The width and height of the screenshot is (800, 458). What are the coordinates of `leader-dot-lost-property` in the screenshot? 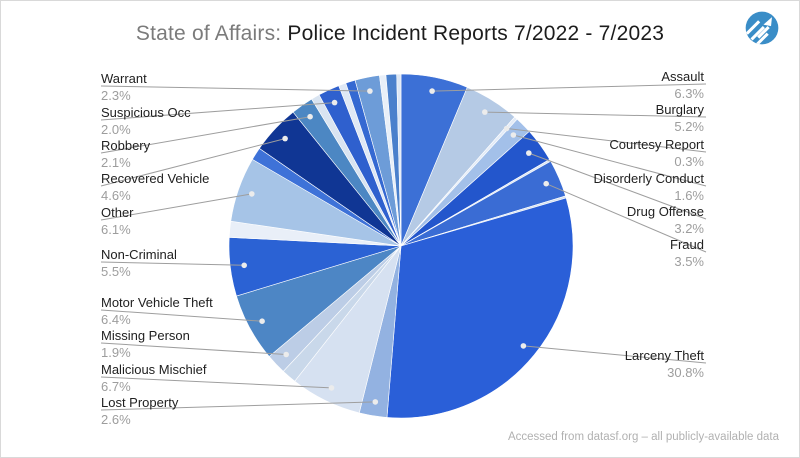 It's located at (375, 402).